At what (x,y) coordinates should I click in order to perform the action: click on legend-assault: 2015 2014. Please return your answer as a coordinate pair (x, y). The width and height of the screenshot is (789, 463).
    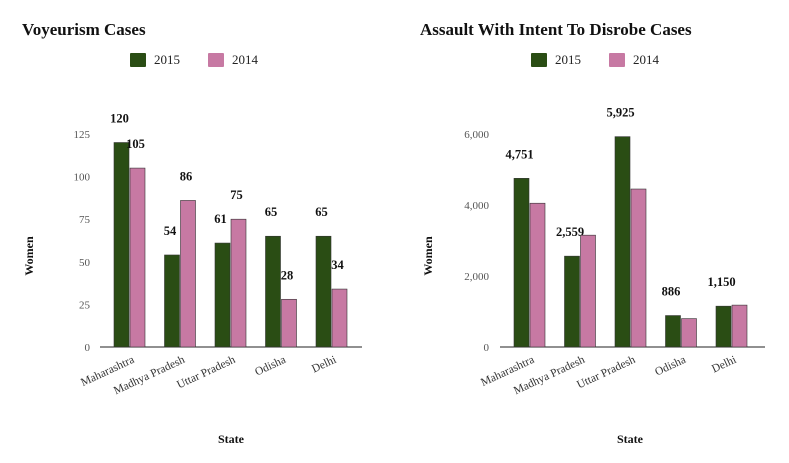
    Looking at the image, I should click on (605, 60).